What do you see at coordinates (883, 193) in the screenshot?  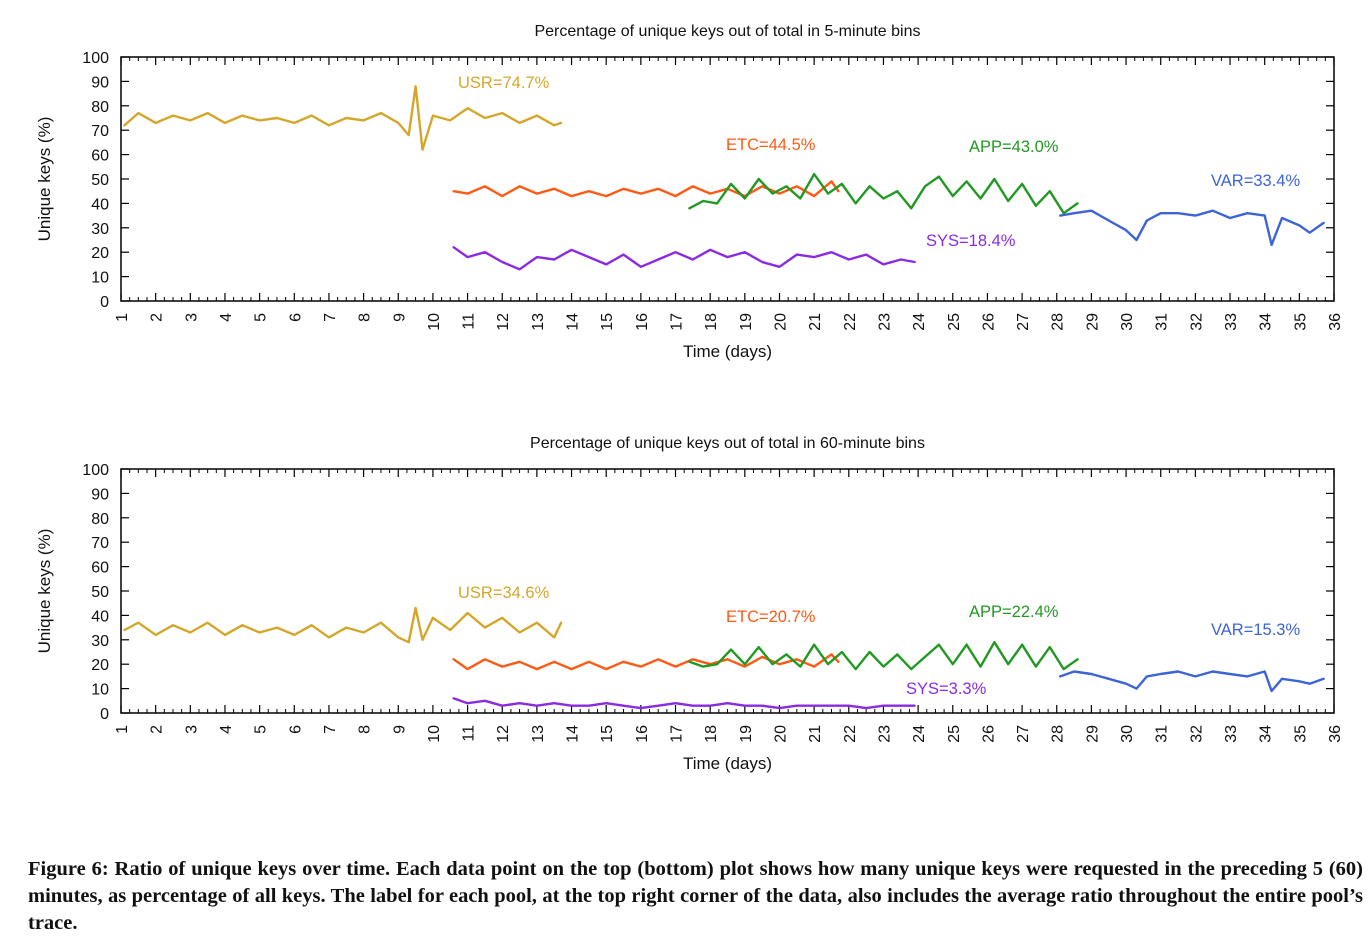 I see `series-line-app` at bounding box center [883, 193].